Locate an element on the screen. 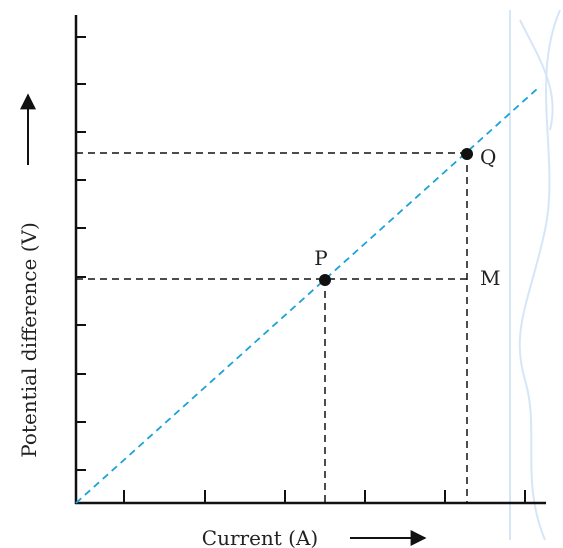  point-label: M is located at coordinates (490, 278).